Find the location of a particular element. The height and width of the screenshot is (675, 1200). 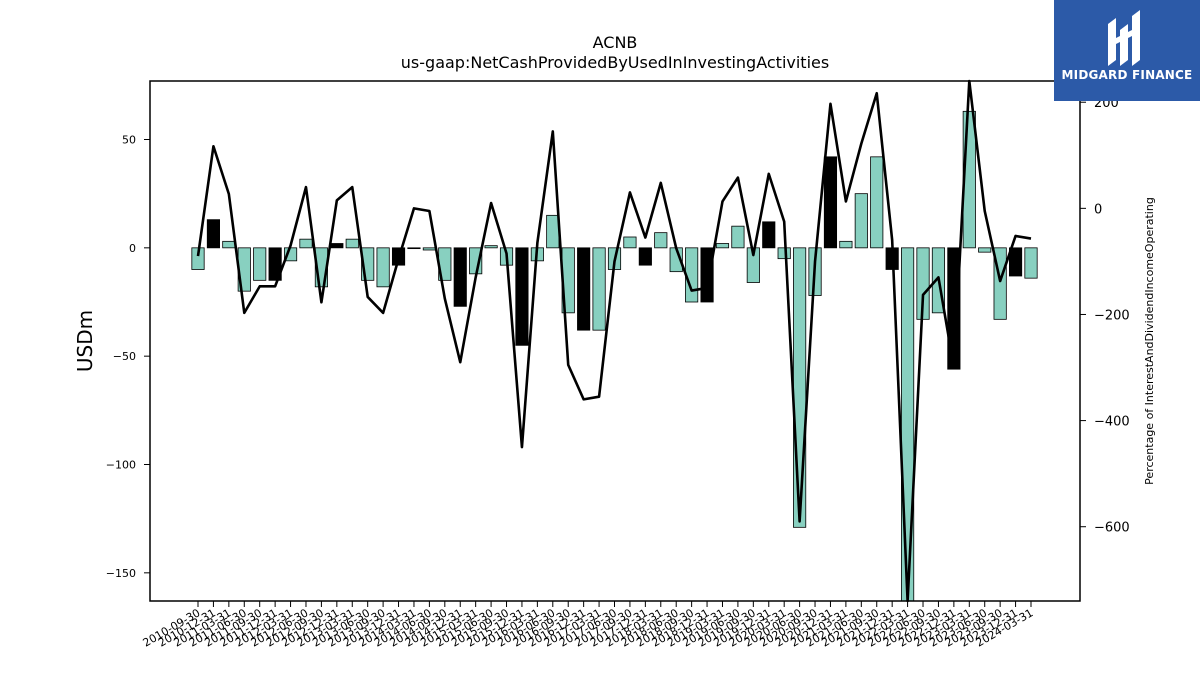

brand-name: MIDGARD FINANCE is located at coordinates (1127, 75).